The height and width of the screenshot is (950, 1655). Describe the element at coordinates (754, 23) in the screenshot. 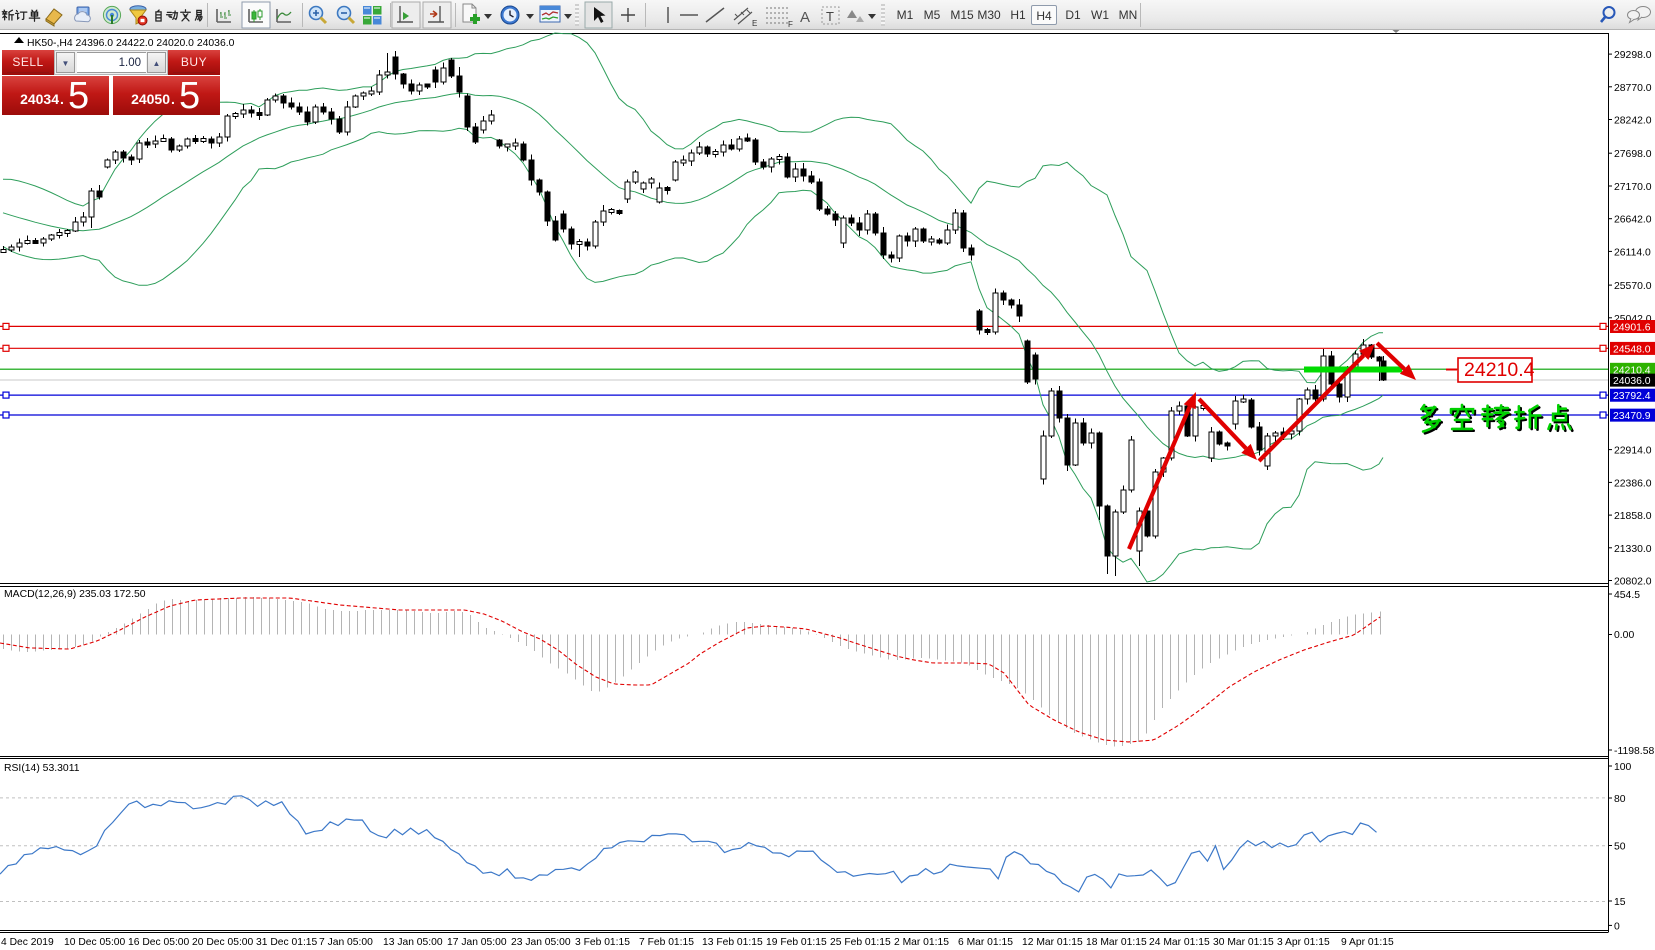

I see `svg-text: E` at that location.